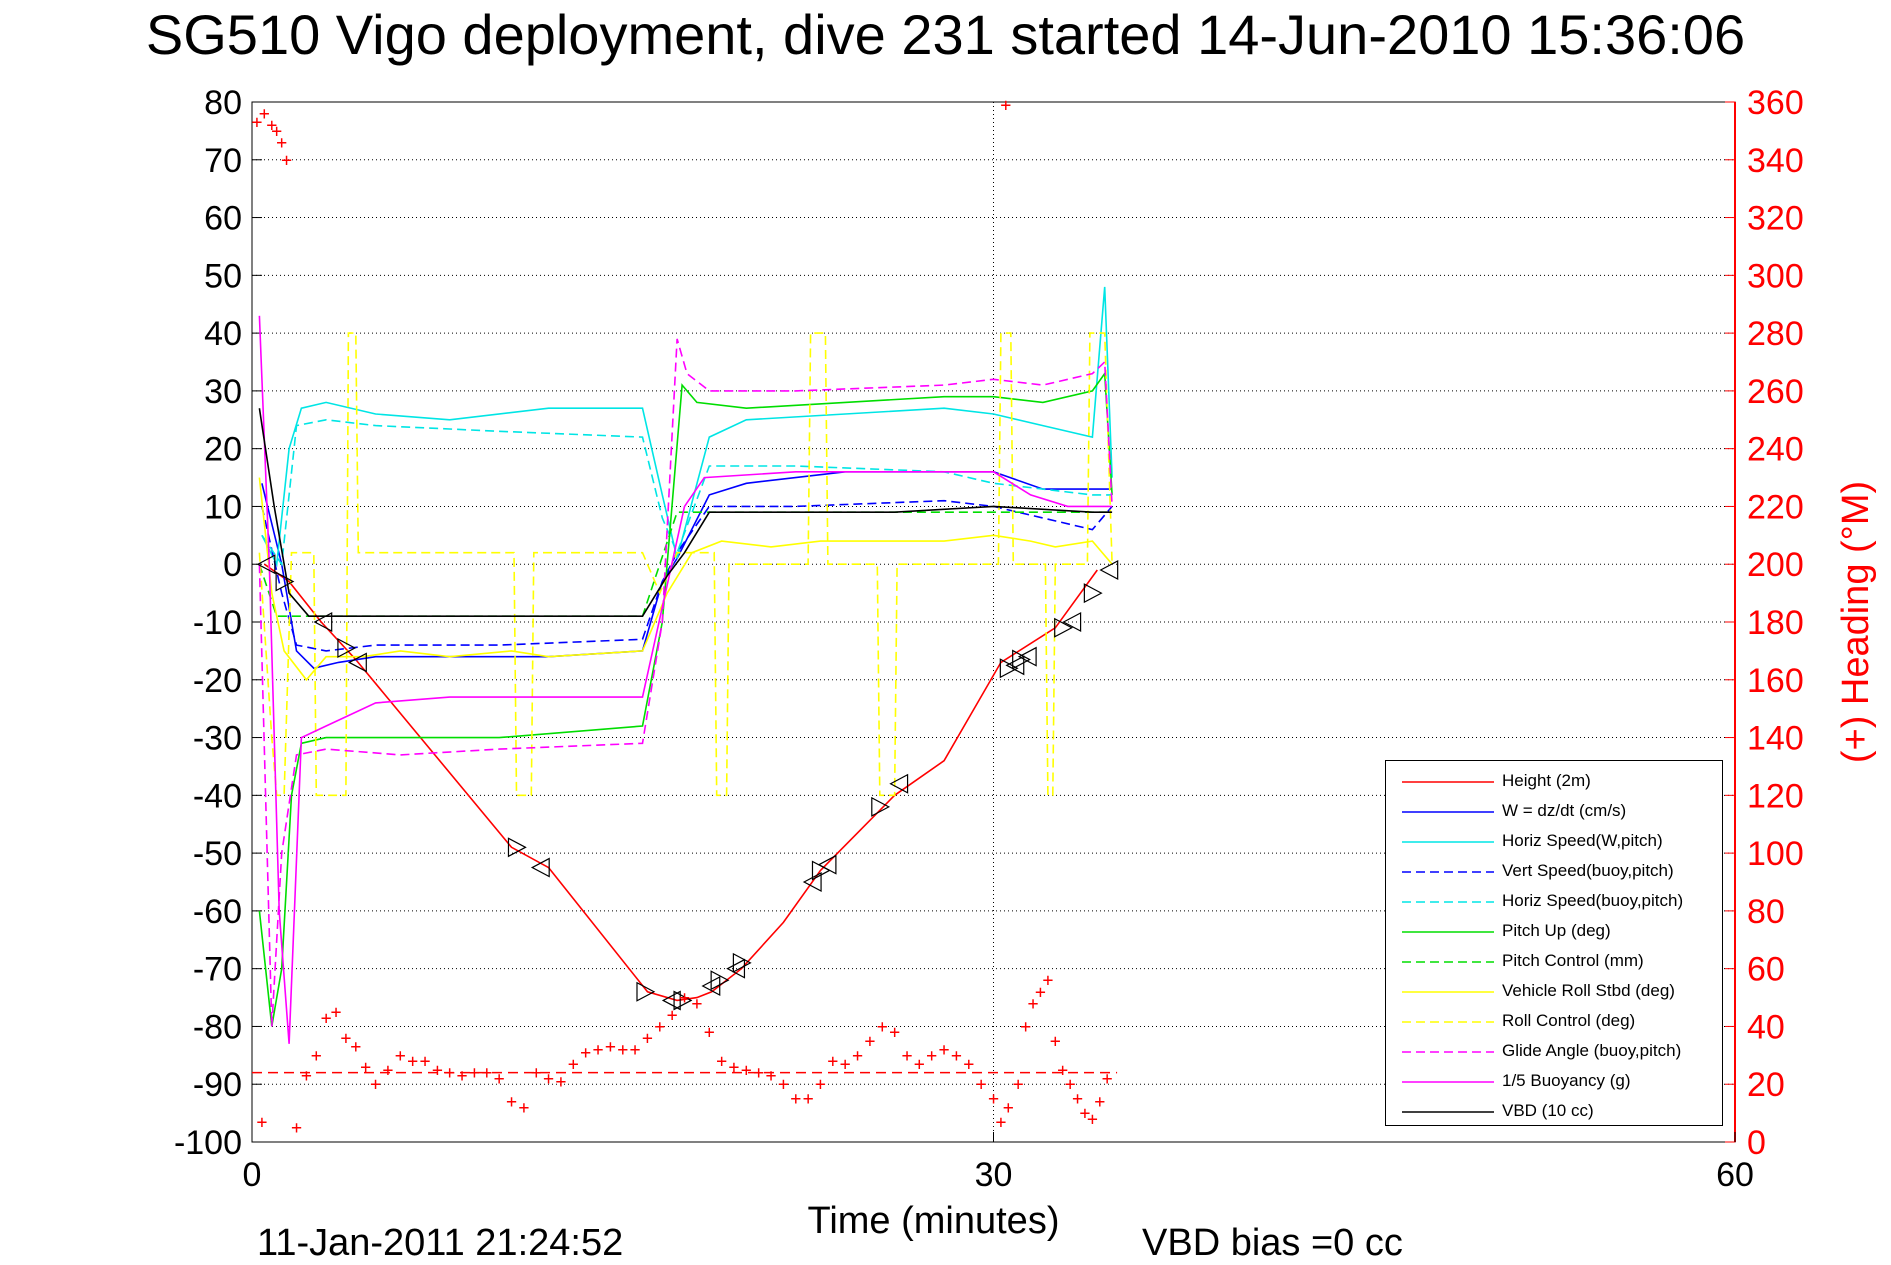  What do you see at coordinates (1588, 990) in the screenshot?
I see `legend-label: Vehicle Roll Stbd (deg)` at bounding box center [1588, 990].